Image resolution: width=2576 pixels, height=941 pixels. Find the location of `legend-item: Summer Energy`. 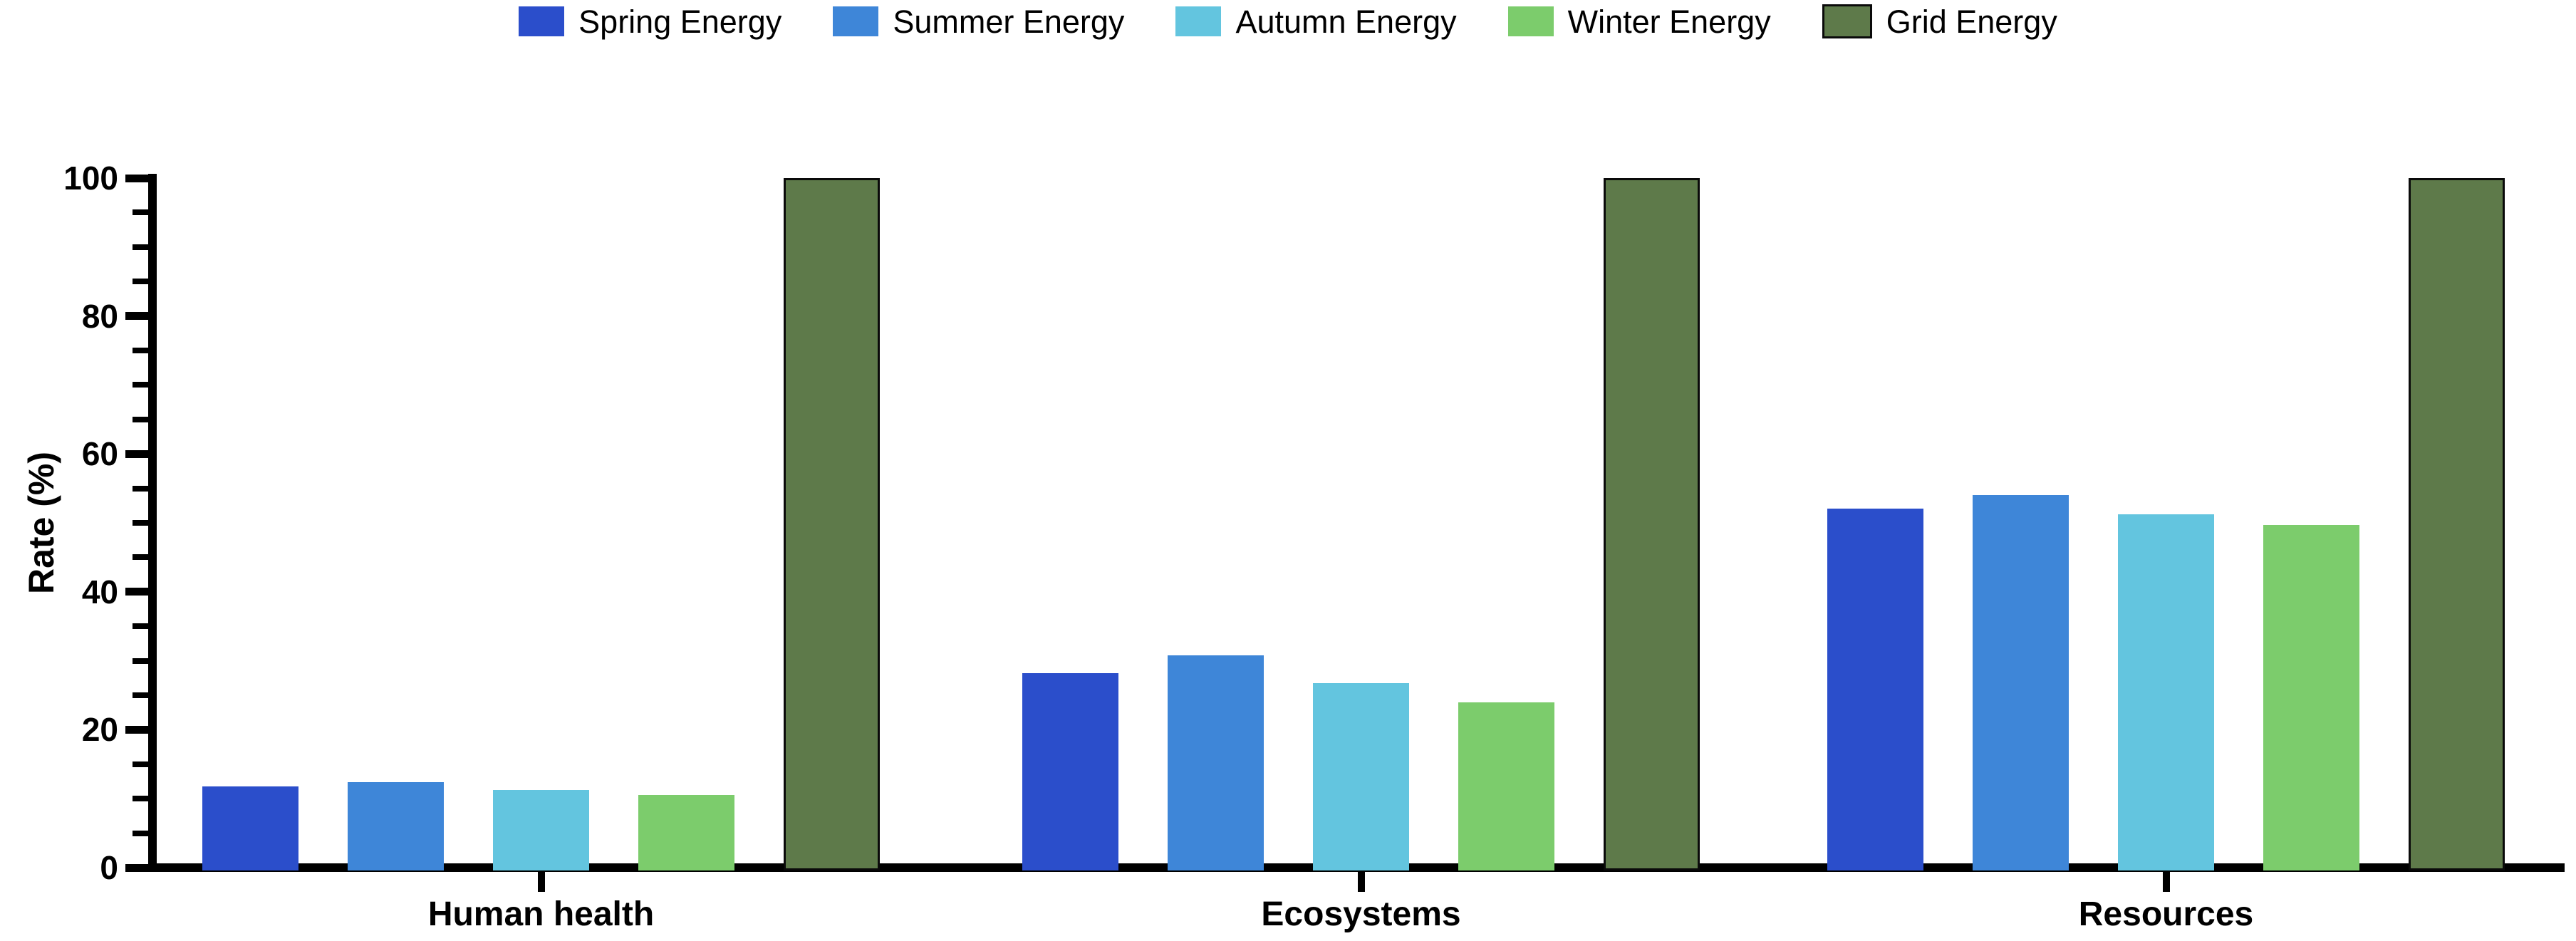

legend-item: Summer Energy is located at coordinates (978, 22).